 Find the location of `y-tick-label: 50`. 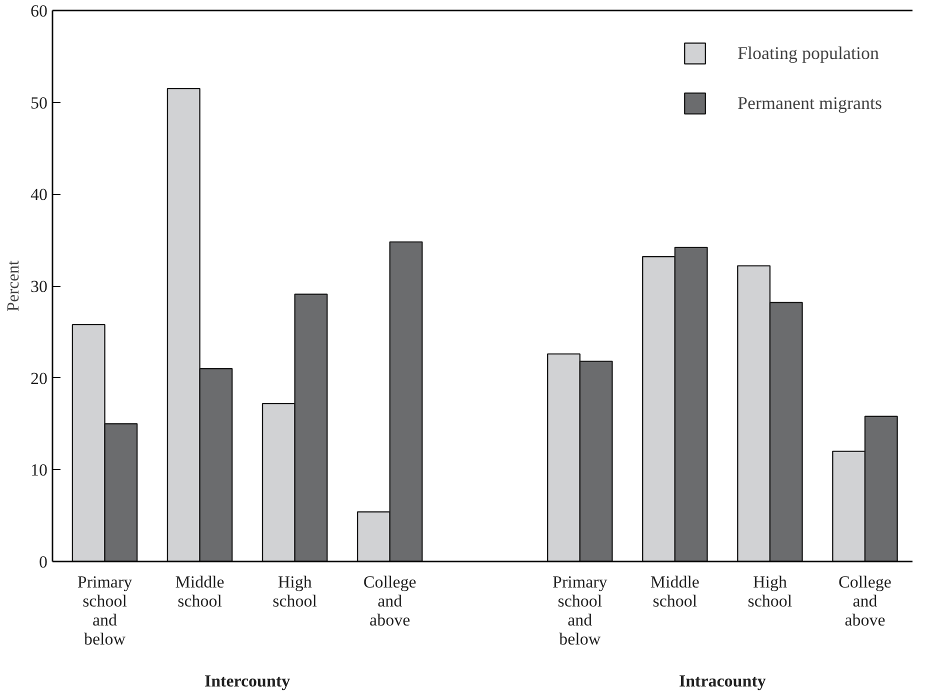

y-tick-label: 50 is located at coordinates (39, 102).